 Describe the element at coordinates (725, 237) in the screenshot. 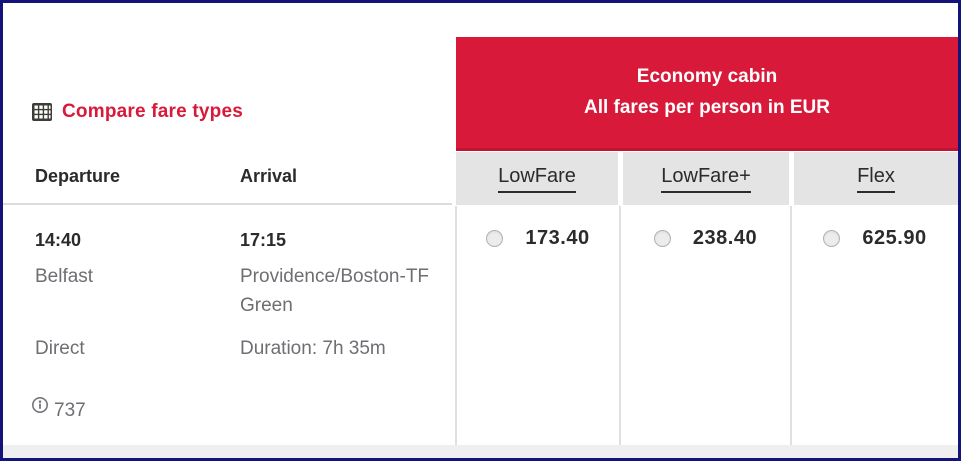

I see `fare-price-lowfareplus: 238.40` at that location.